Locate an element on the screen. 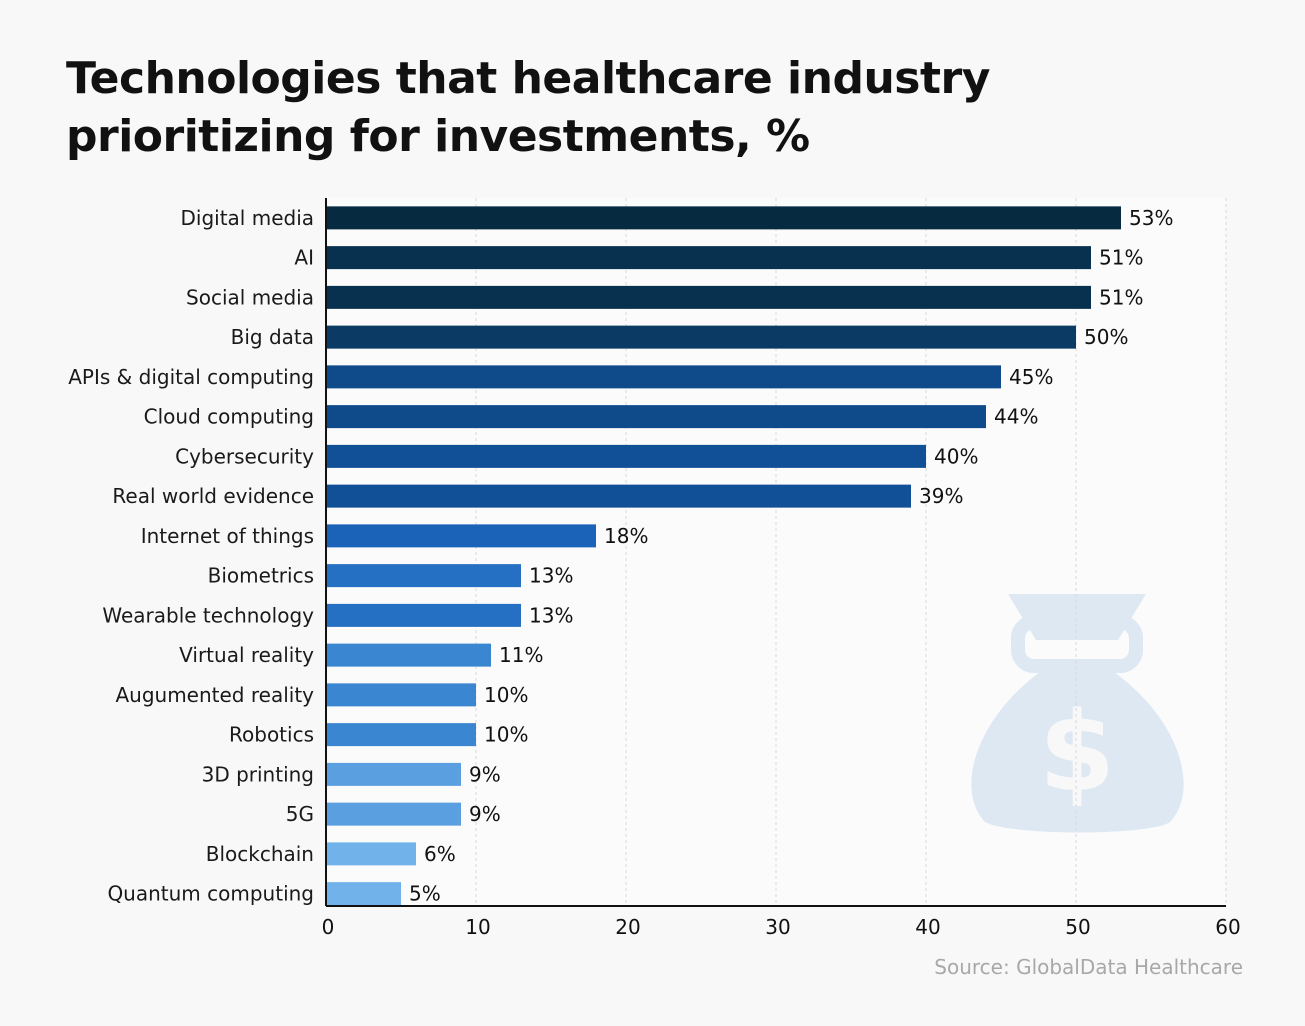 The width and height of the screenshot is (1305, 1026). category-label: APIs & digital computing is located at coordinates (191, 377).